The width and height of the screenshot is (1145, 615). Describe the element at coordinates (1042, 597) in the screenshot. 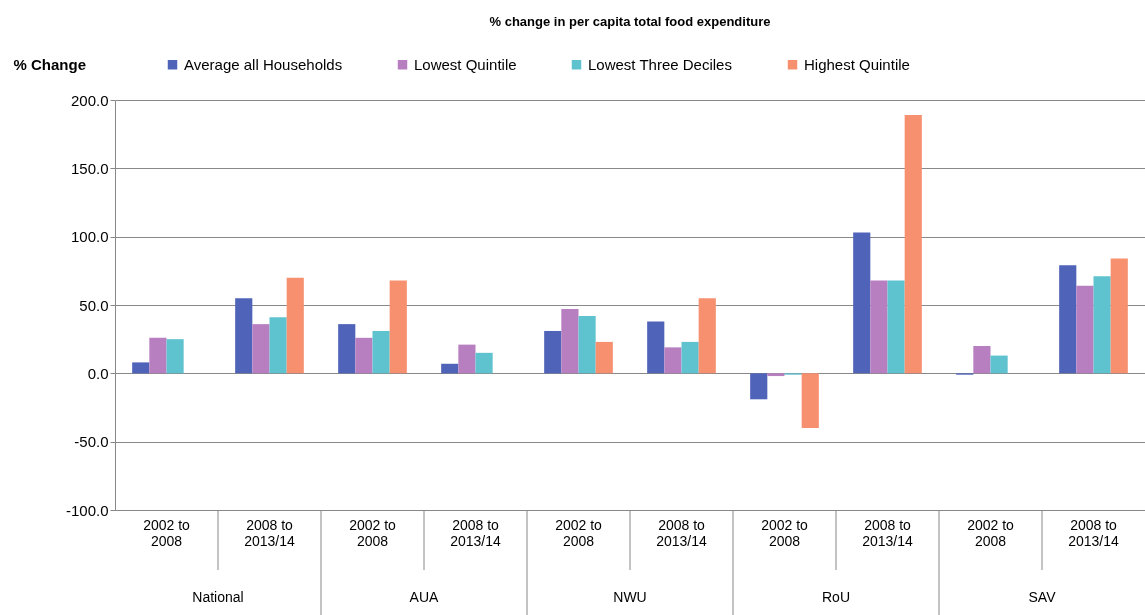

I see `text: SAV` at that location.